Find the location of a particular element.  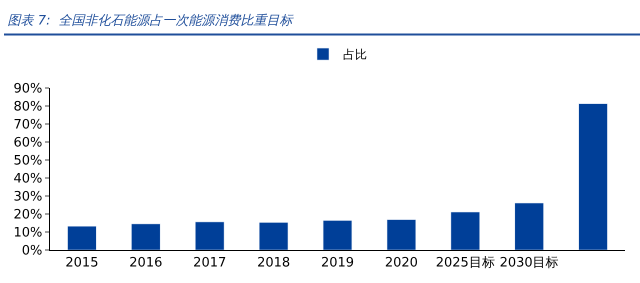

y-tick-label: 70% is located at coordinates (27, 125).